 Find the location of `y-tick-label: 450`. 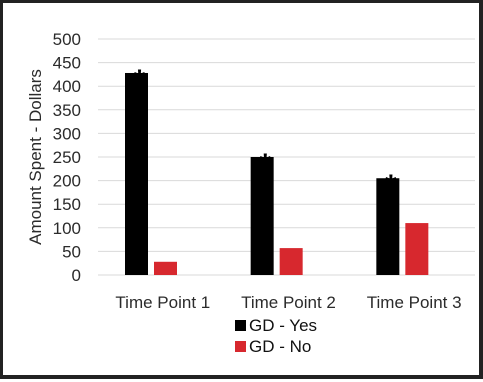

y-tick-label: 450 is located at coordinates (67, 63).